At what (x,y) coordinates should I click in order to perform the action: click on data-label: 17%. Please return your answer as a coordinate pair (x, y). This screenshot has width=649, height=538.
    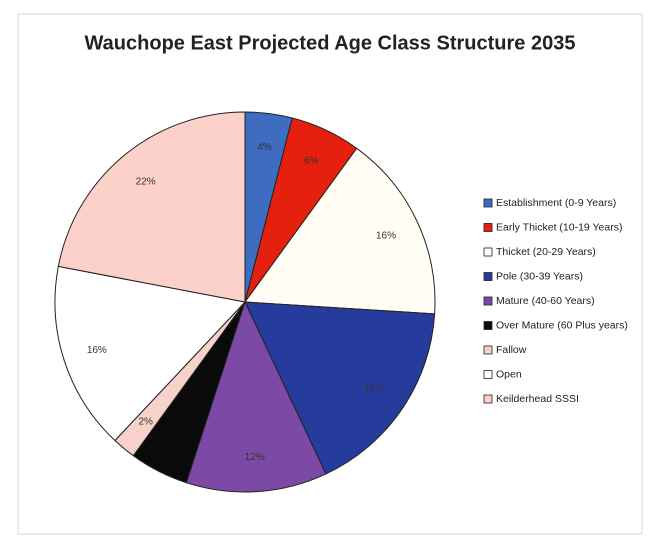
    Looking at the image, I should click on (374, 389).